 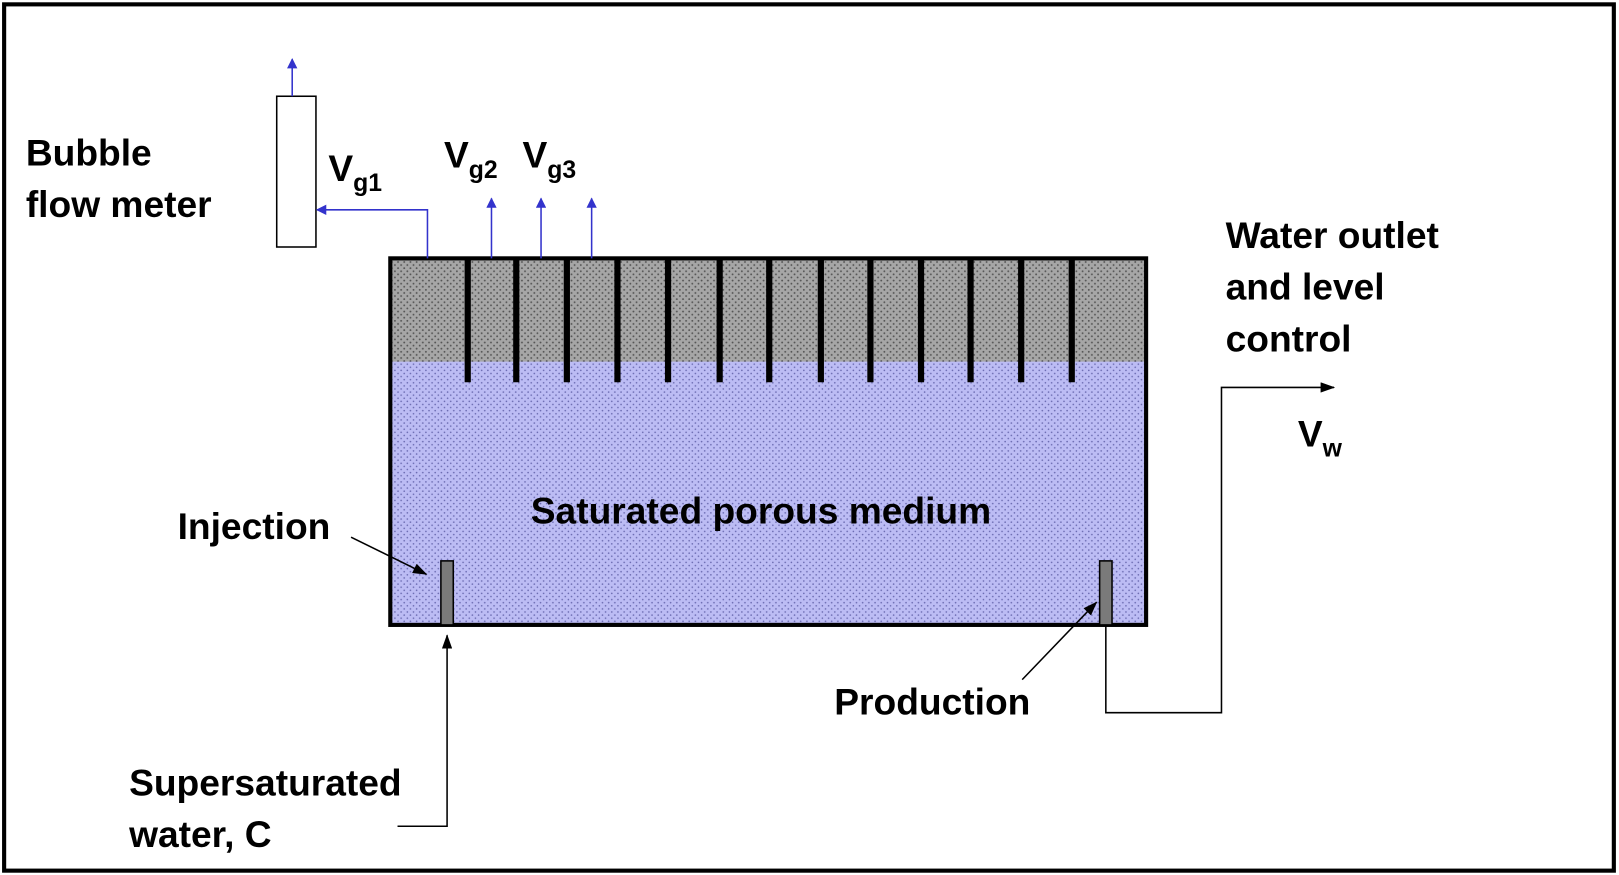 What do you see at coordinates (1105, 593) in the screenshot?
I see `production-port` at bounding box center [1105, 593].